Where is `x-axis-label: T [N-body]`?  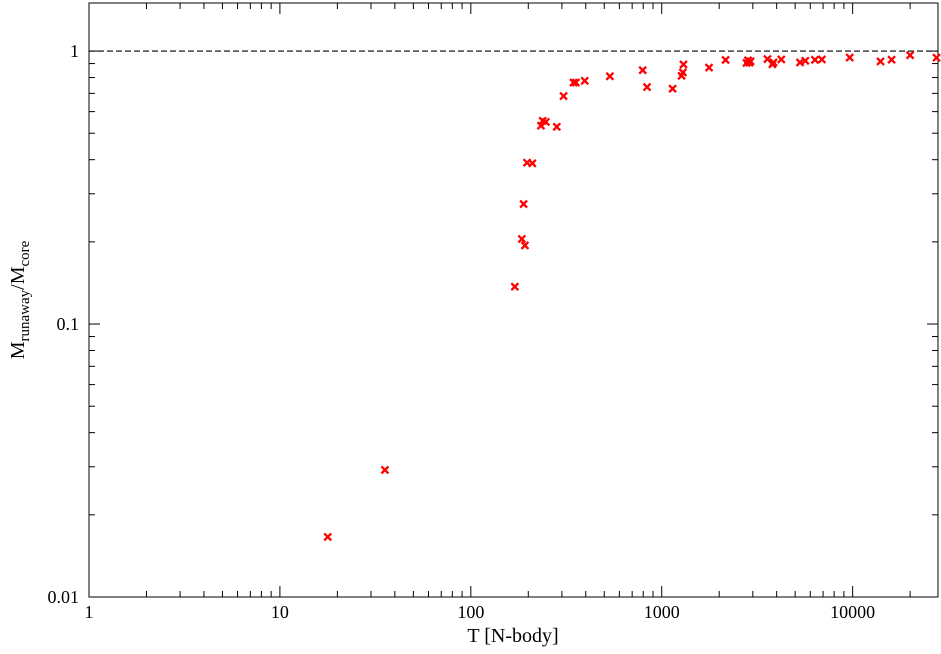
x-axis-label: T [N-body] is located at coordinates (512, 636).